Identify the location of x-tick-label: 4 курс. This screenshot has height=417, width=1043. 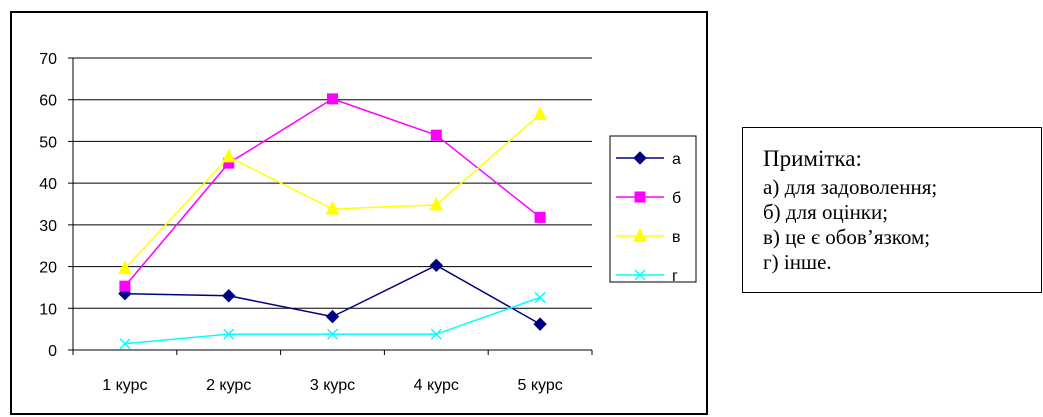
(436, 385).